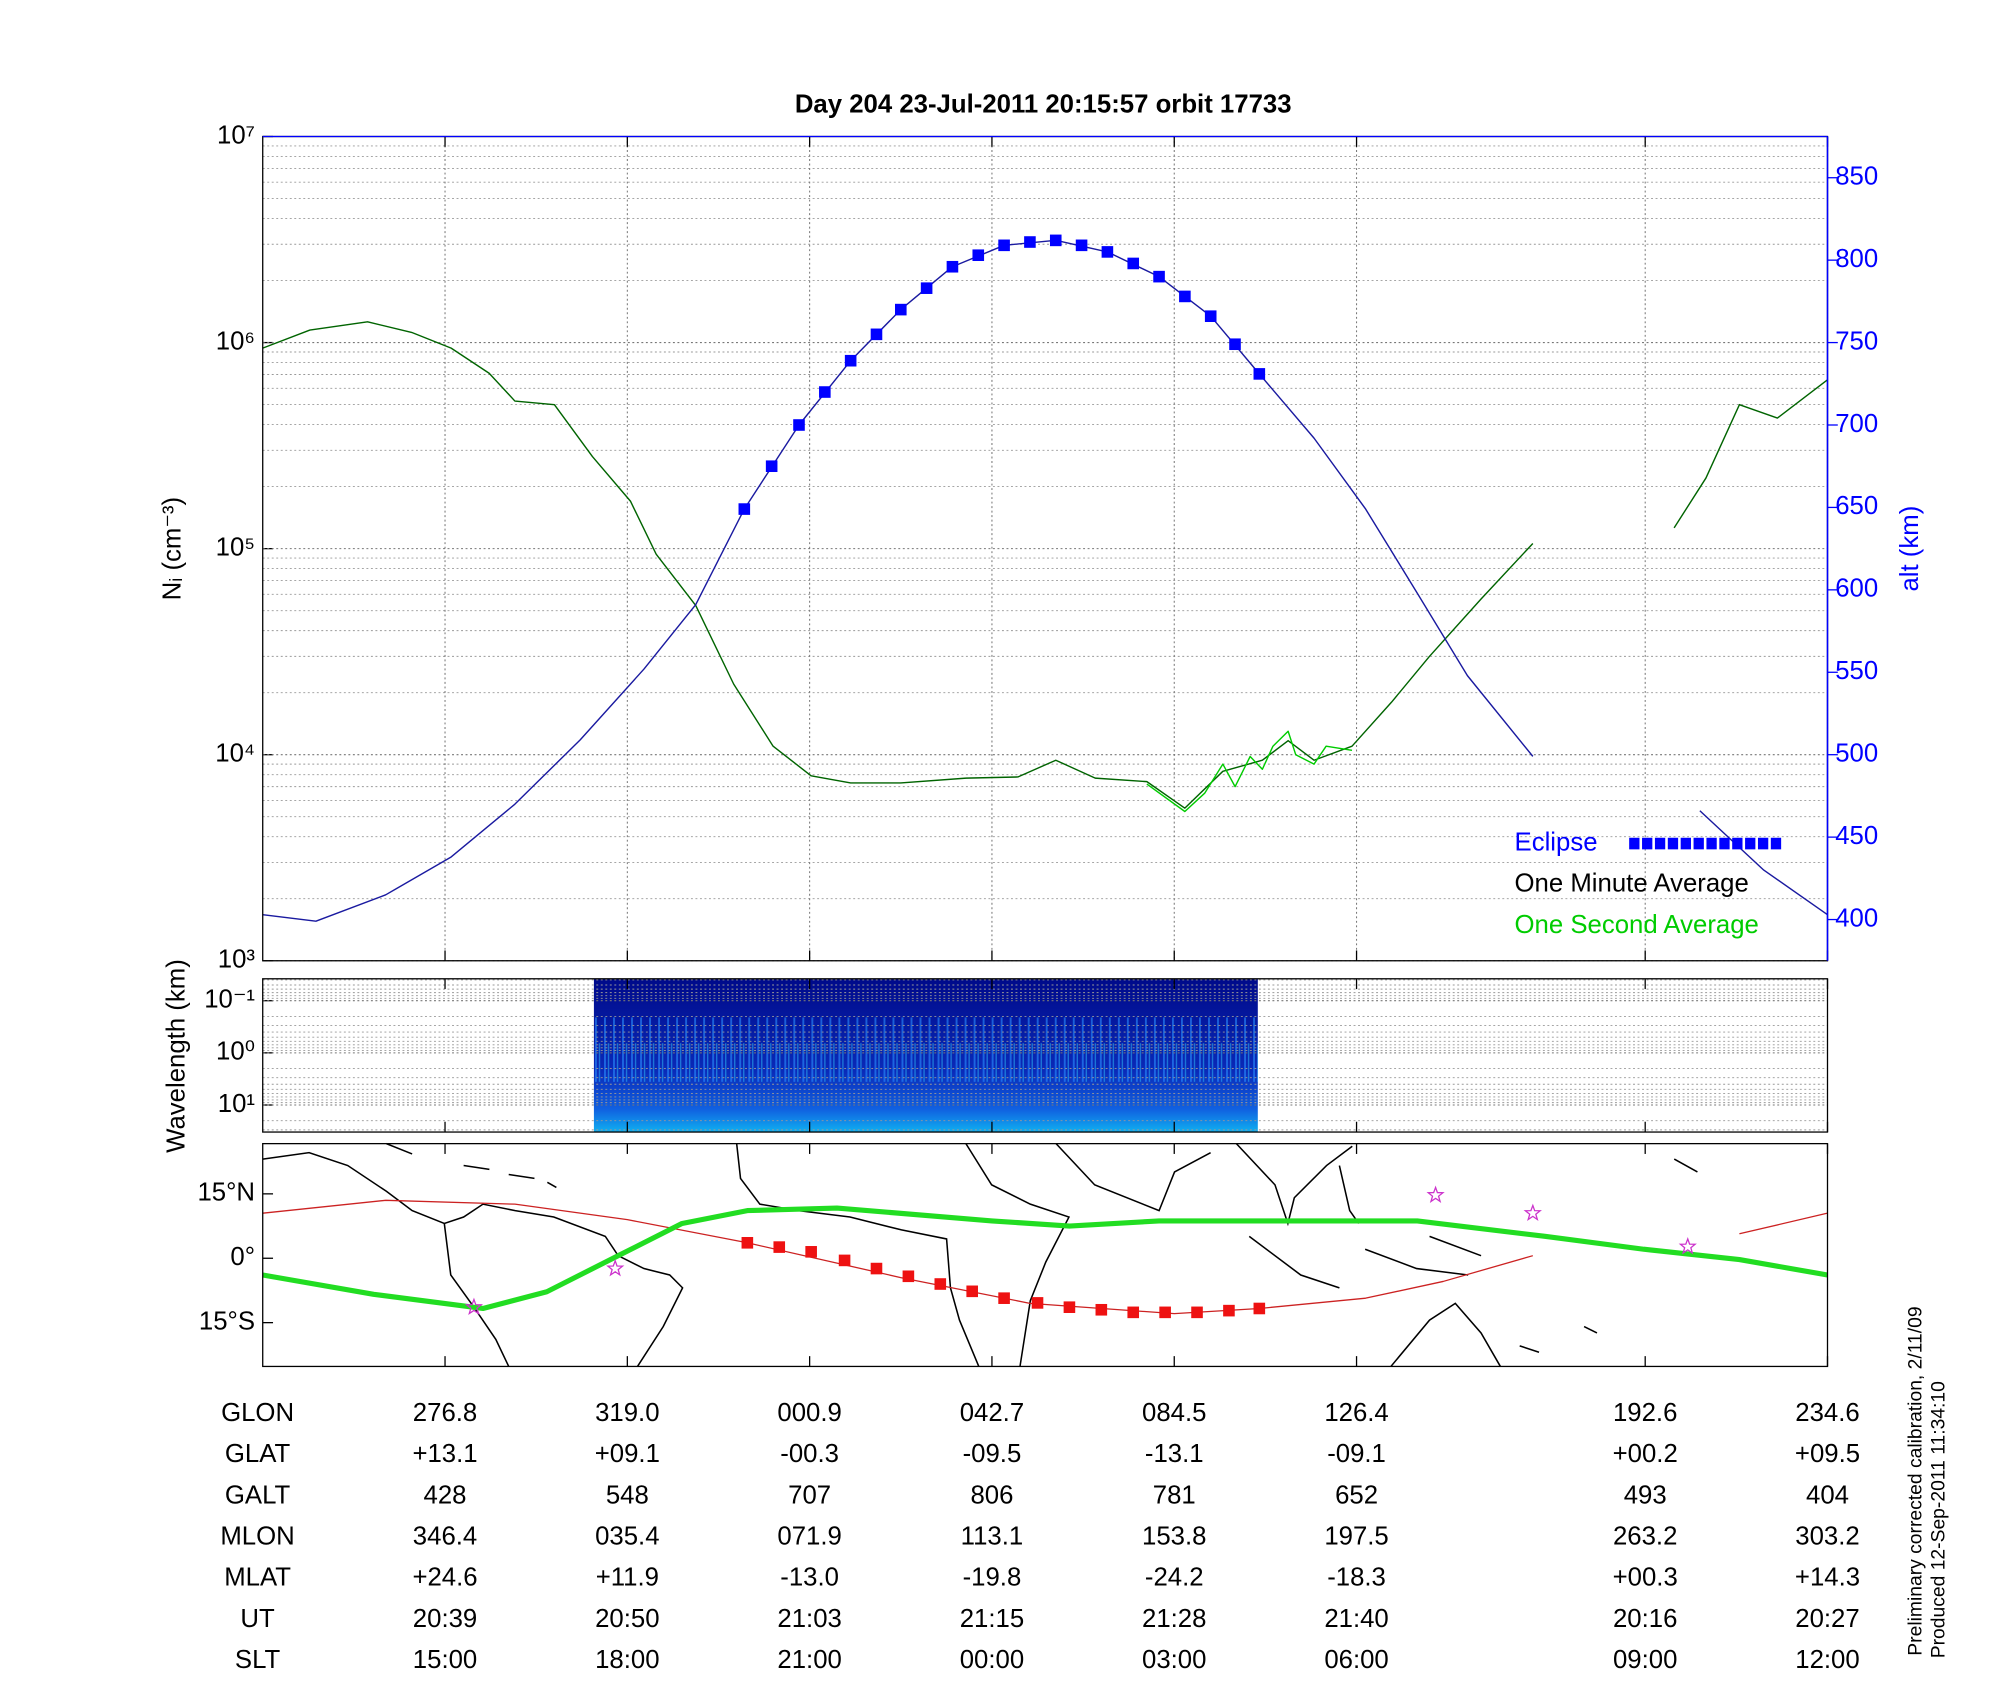  I want to click on y-tick-label: 10¹, so click(237, 1104).